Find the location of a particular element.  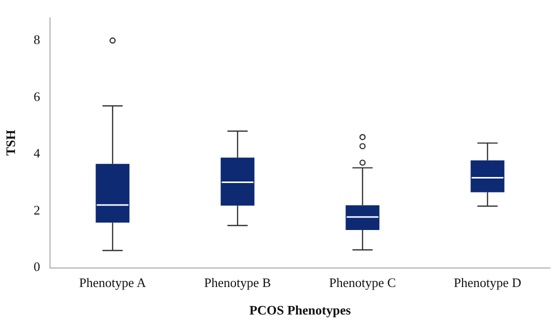

y-tick-label: 0 is located at coordinates (37, 266).